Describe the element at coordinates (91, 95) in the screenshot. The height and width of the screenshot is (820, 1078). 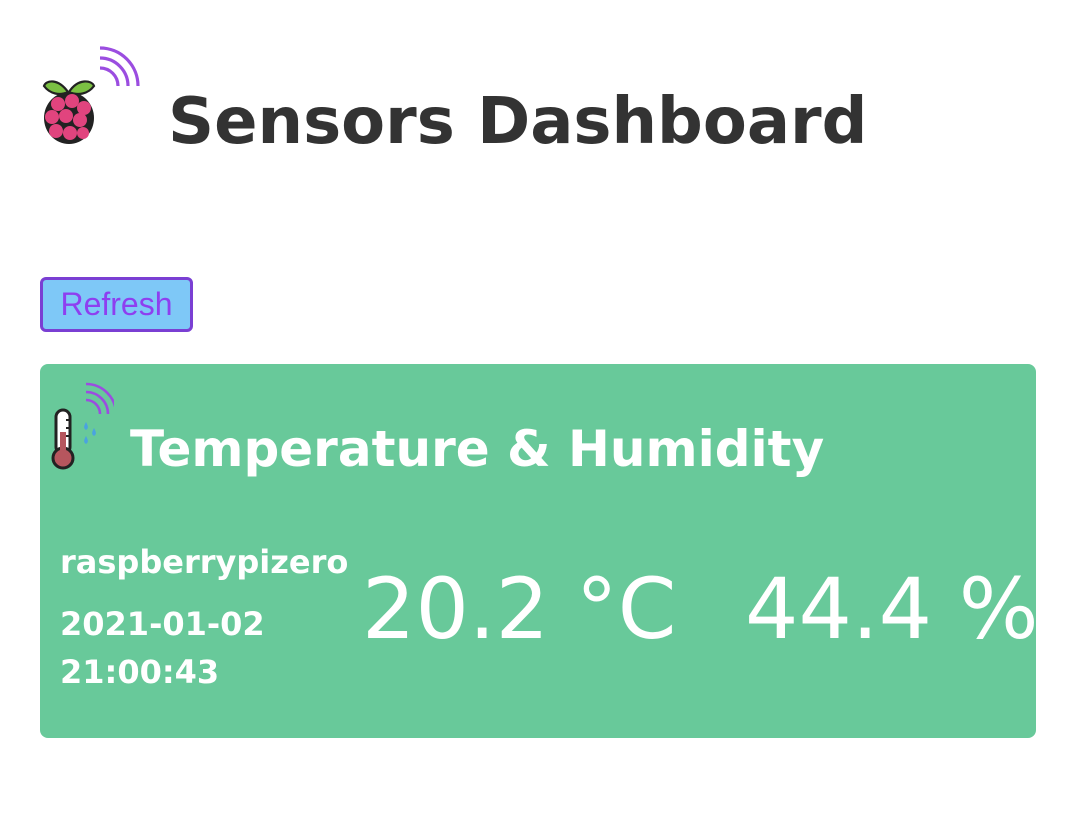
I see `raspberry-pi-wireless-icon` at that location.